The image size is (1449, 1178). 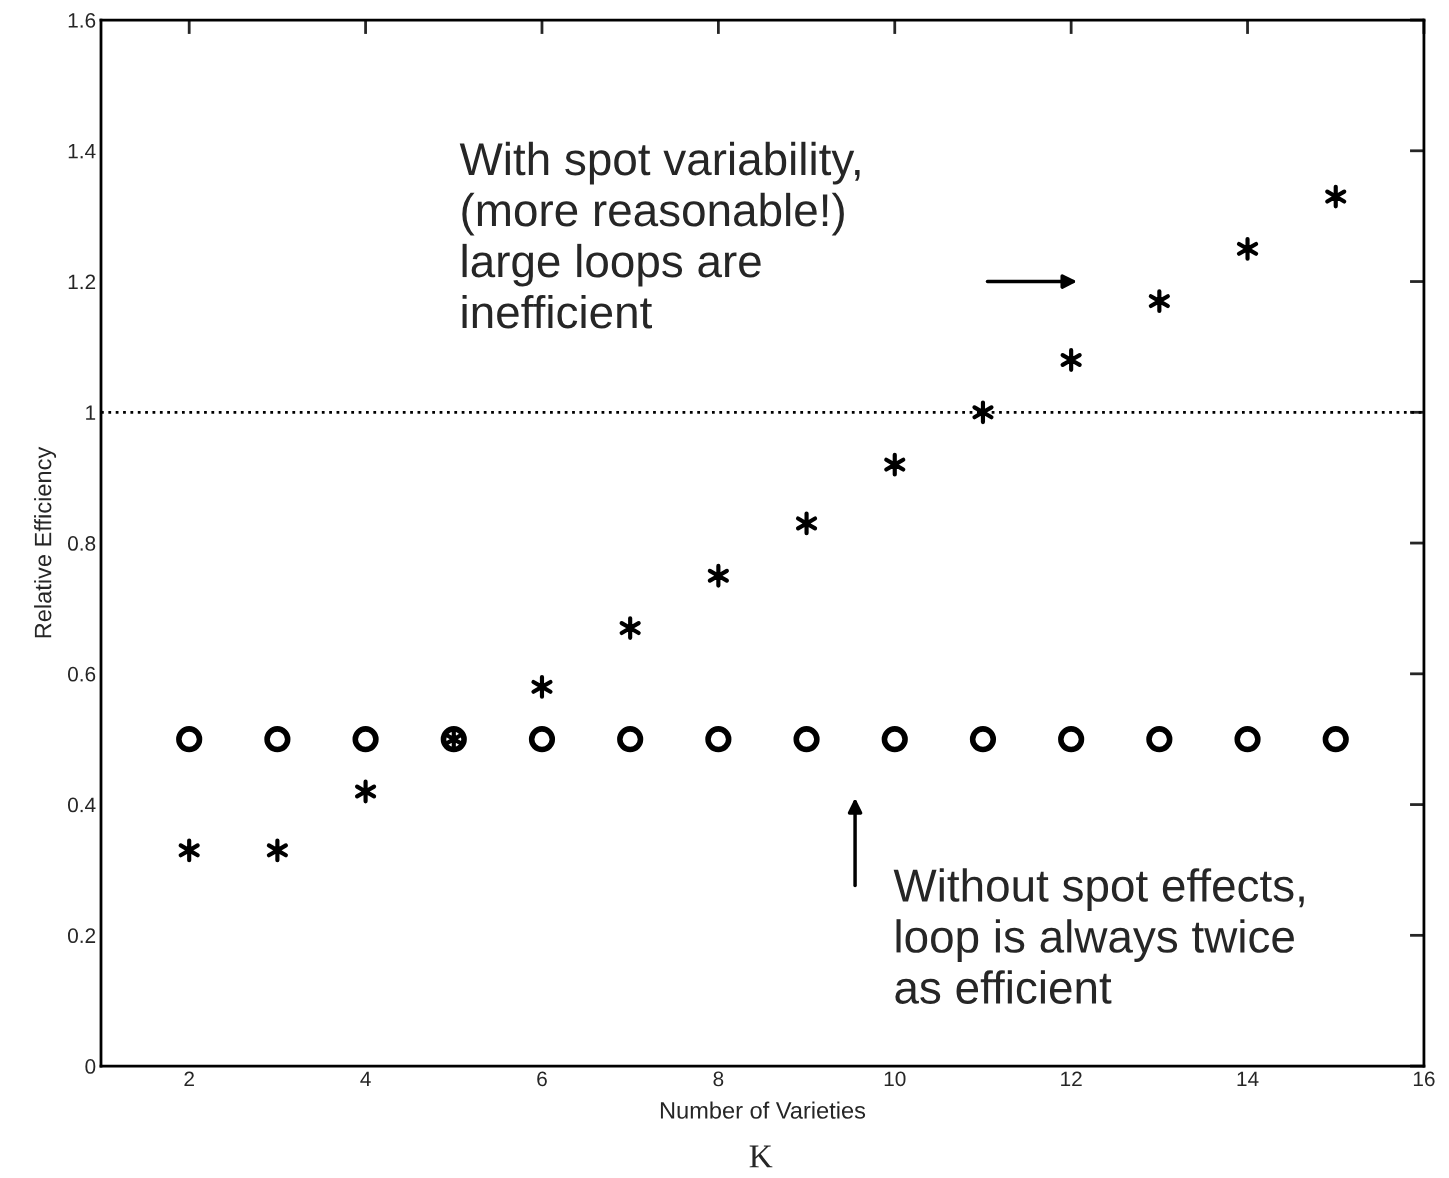 I want to click on y-tick-label: 1.4, so click(x=82, y=151).